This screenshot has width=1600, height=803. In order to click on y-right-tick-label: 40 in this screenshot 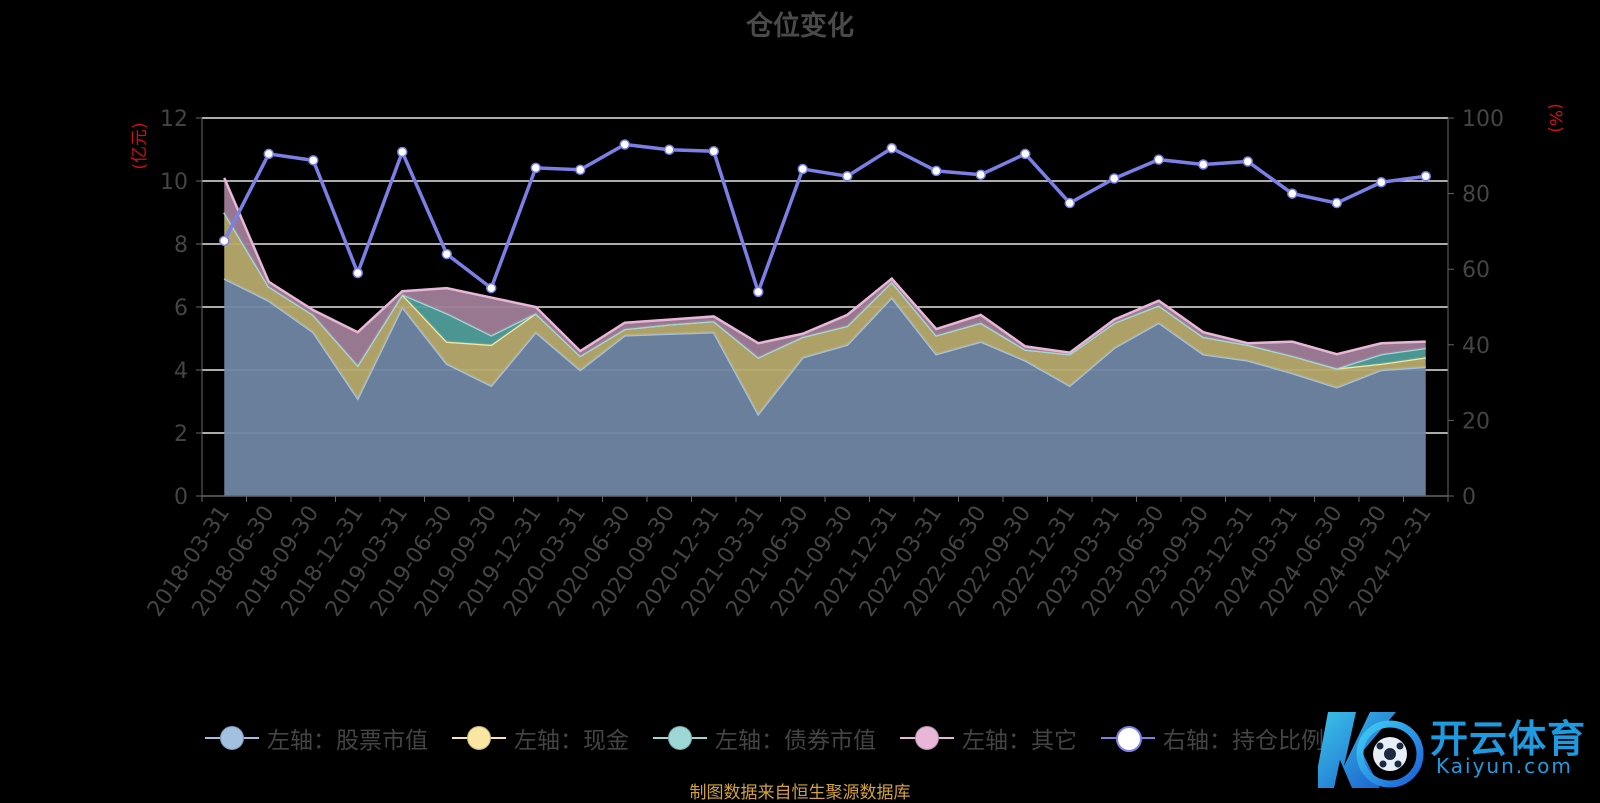, I will do `click(1476, 346)`.